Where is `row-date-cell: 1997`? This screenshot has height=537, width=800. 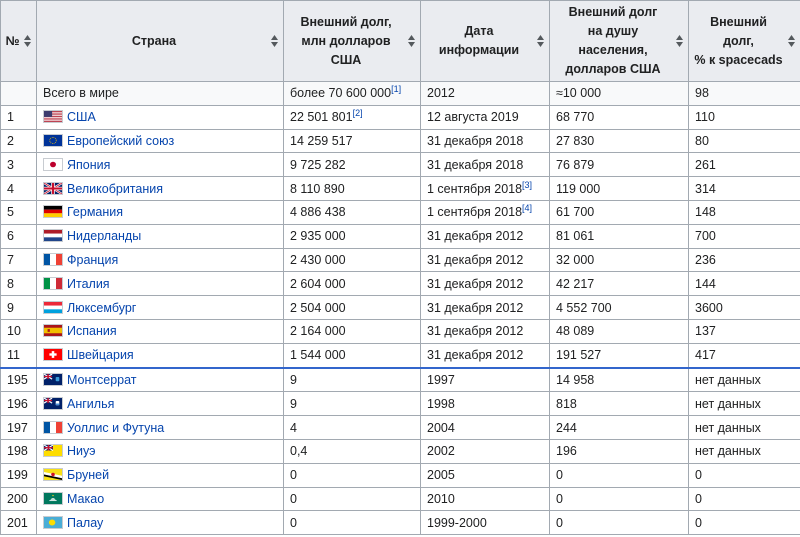 row-date-cell: 1997 is located at coordinates (485, 379).